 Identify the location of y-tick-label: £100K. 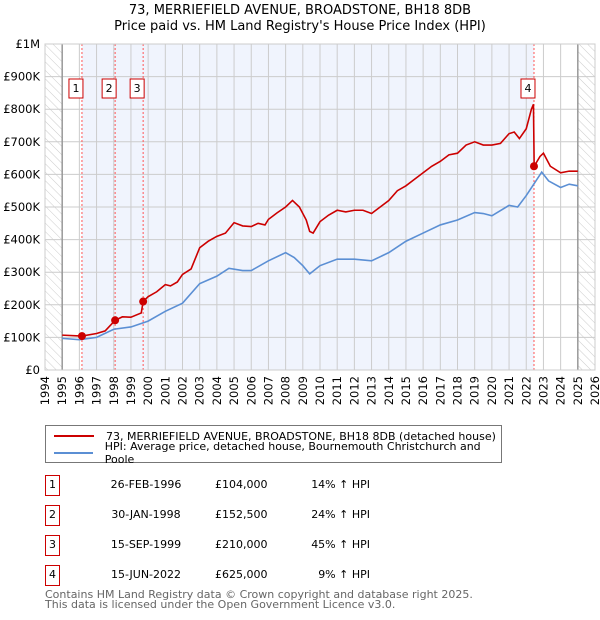
(21, 337).